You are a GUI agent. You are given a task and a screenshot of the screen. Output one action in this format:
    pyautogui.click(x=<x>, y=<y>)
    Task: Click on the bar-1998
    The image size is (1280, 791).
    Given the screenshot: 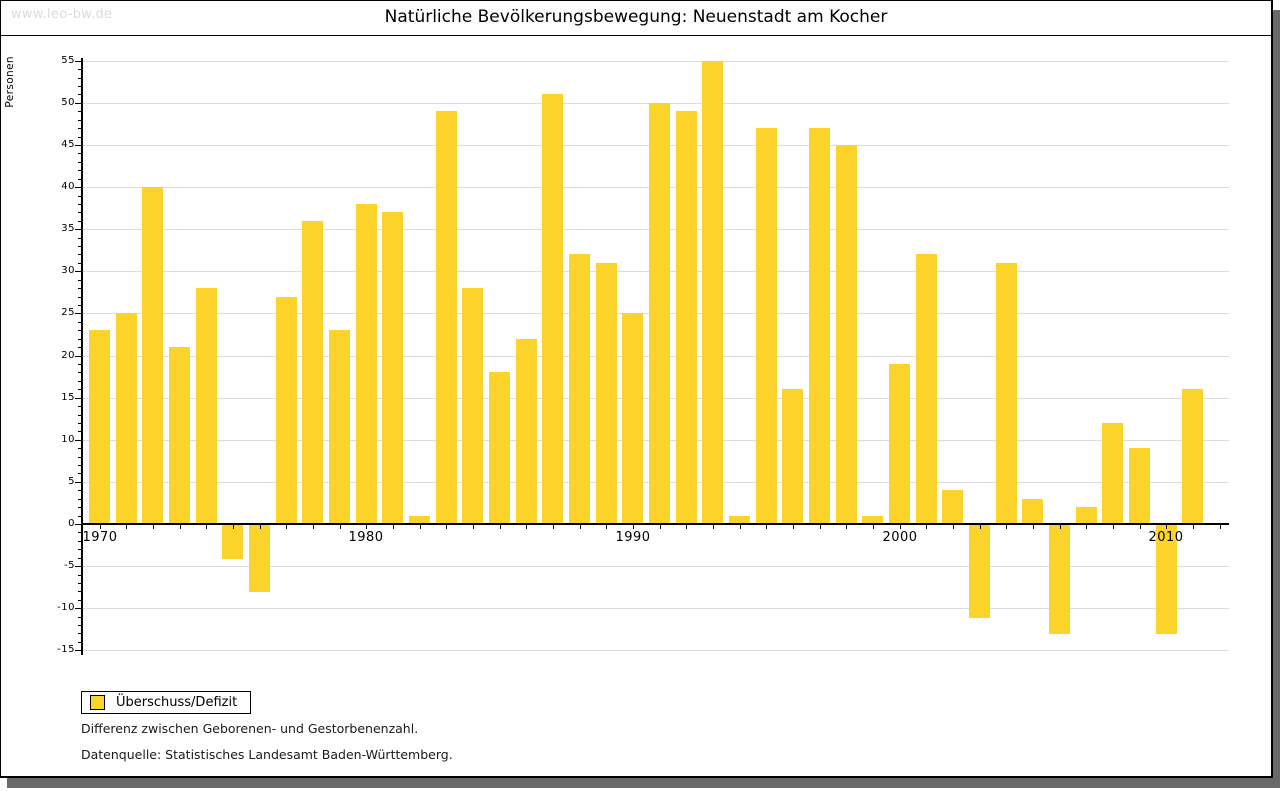 What is the action you would take?
    pyautogui.click(x=846, y=334)
    